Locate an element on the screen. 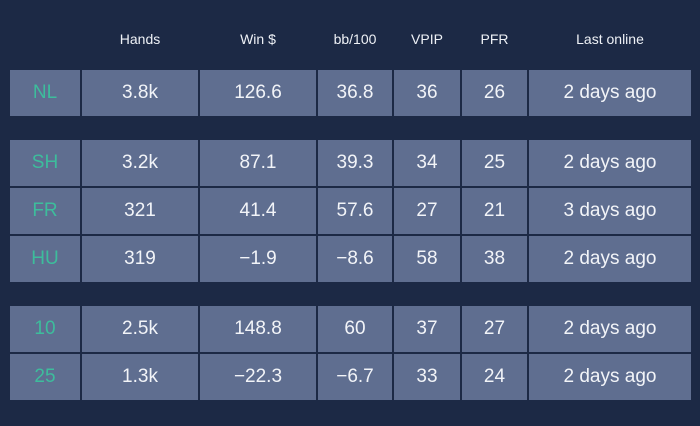 This screenshot has height=426, width=700. header-cell-pfr: PFR is located at coordinates (494, 39).